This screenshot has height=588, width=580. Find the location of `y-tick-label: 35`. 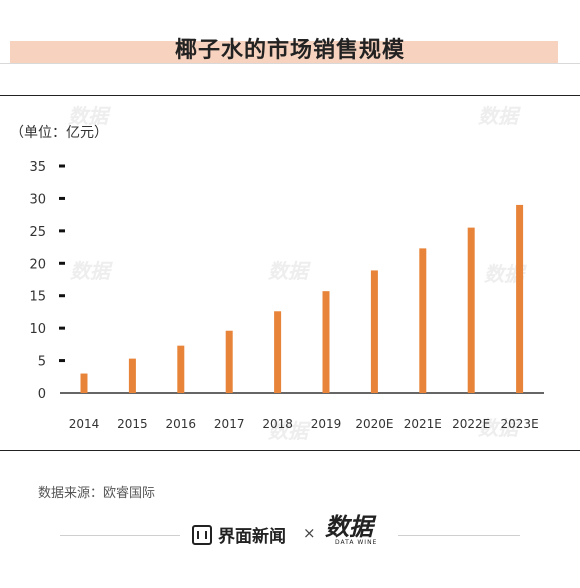

y-tick-label: 35 is located at coordinates (37, 167).